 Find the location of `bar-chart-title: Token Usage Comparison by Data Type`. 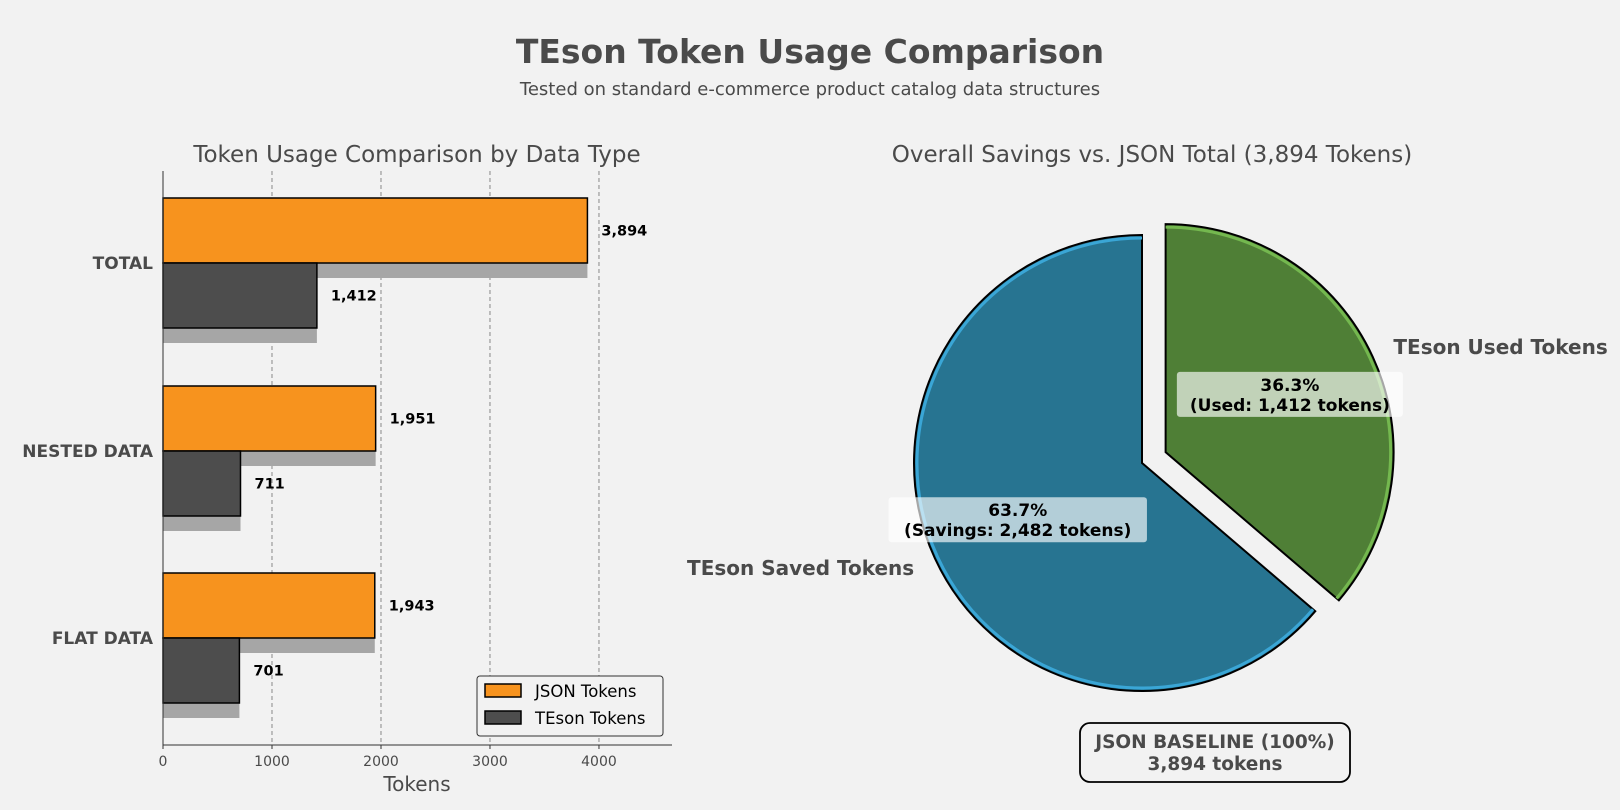

bar-chart-title: Token Usage Comparison by Data Type is located at coordinates (416, 155).